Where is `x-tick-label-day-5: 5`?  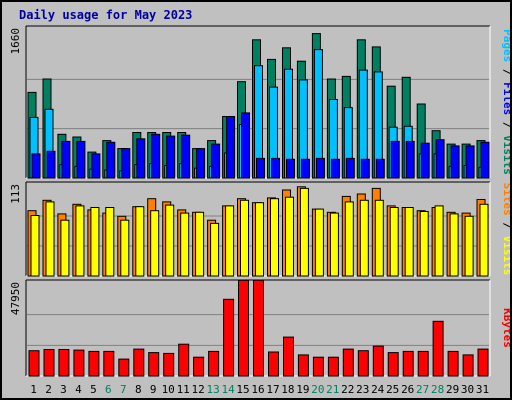 x-tick-label-day-5: 5 is located at coordinates (93, 389).